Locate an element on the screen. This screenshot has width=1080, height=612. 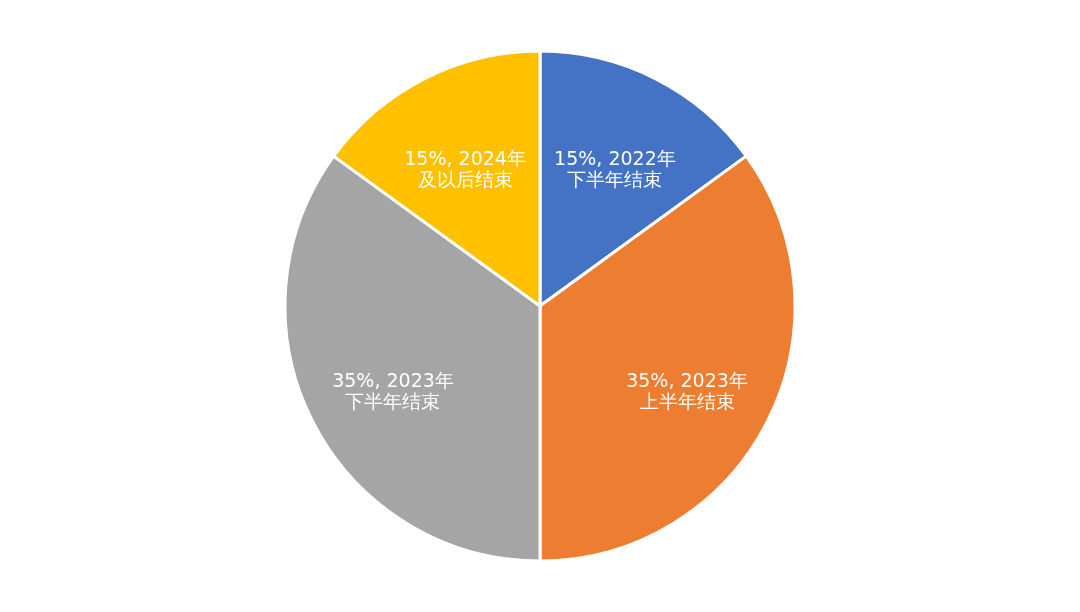
slice-label: 15%, 2024年及以后结束 is located at coordinates (465, 168).